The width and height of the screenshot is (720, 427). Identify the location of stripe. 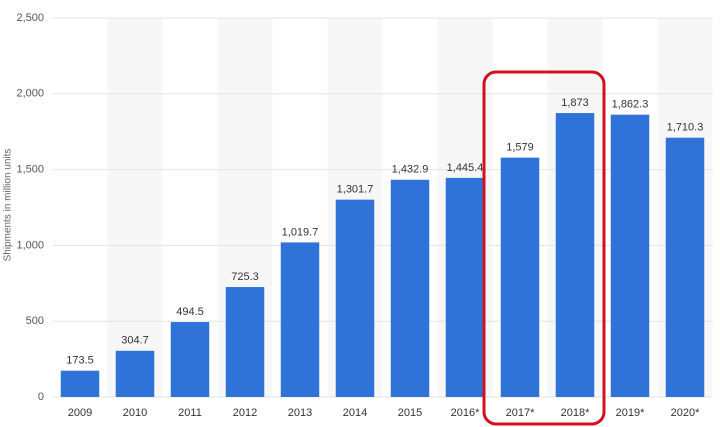
(135, 207).